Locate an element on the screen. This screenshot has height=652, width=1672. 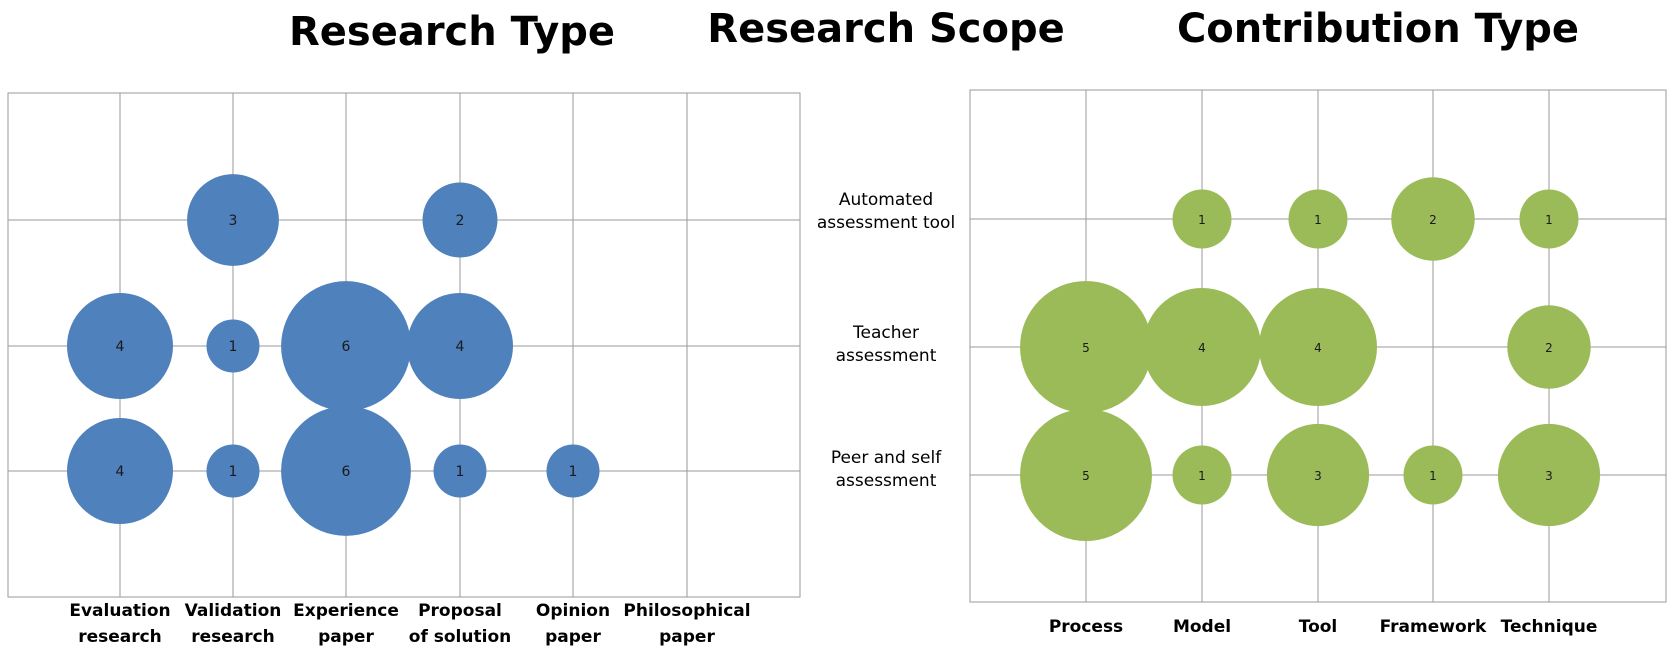
bubble-framework-automated-assessment-tool is located at coordinates (1433, 219).